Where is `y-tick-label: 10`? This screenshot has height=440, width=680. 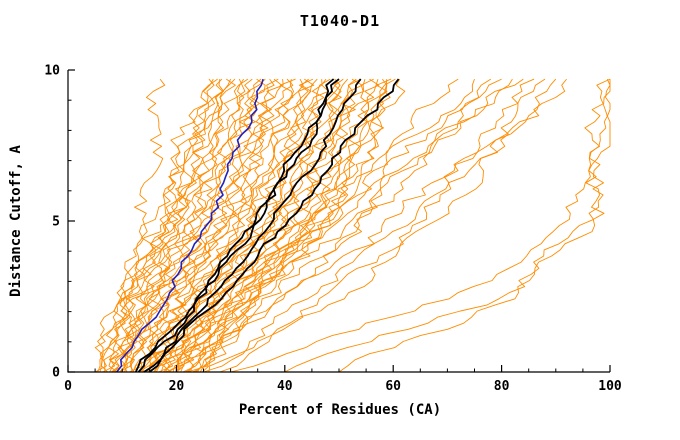
y-tick-label: 10 is located at coordinates (52, 71).